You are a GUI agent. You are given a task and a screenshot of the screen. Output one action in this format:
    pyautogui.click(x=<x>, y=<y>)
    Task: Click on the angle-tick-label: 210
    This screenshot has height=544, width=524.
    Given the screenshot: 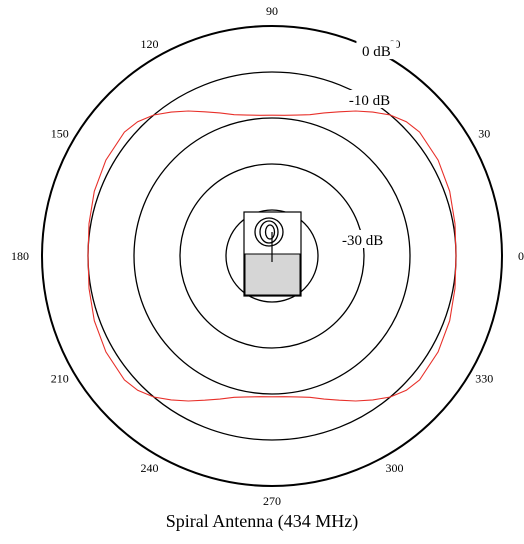 What is the action you would take?
    pyautogui.click(x=60, y=379)
    